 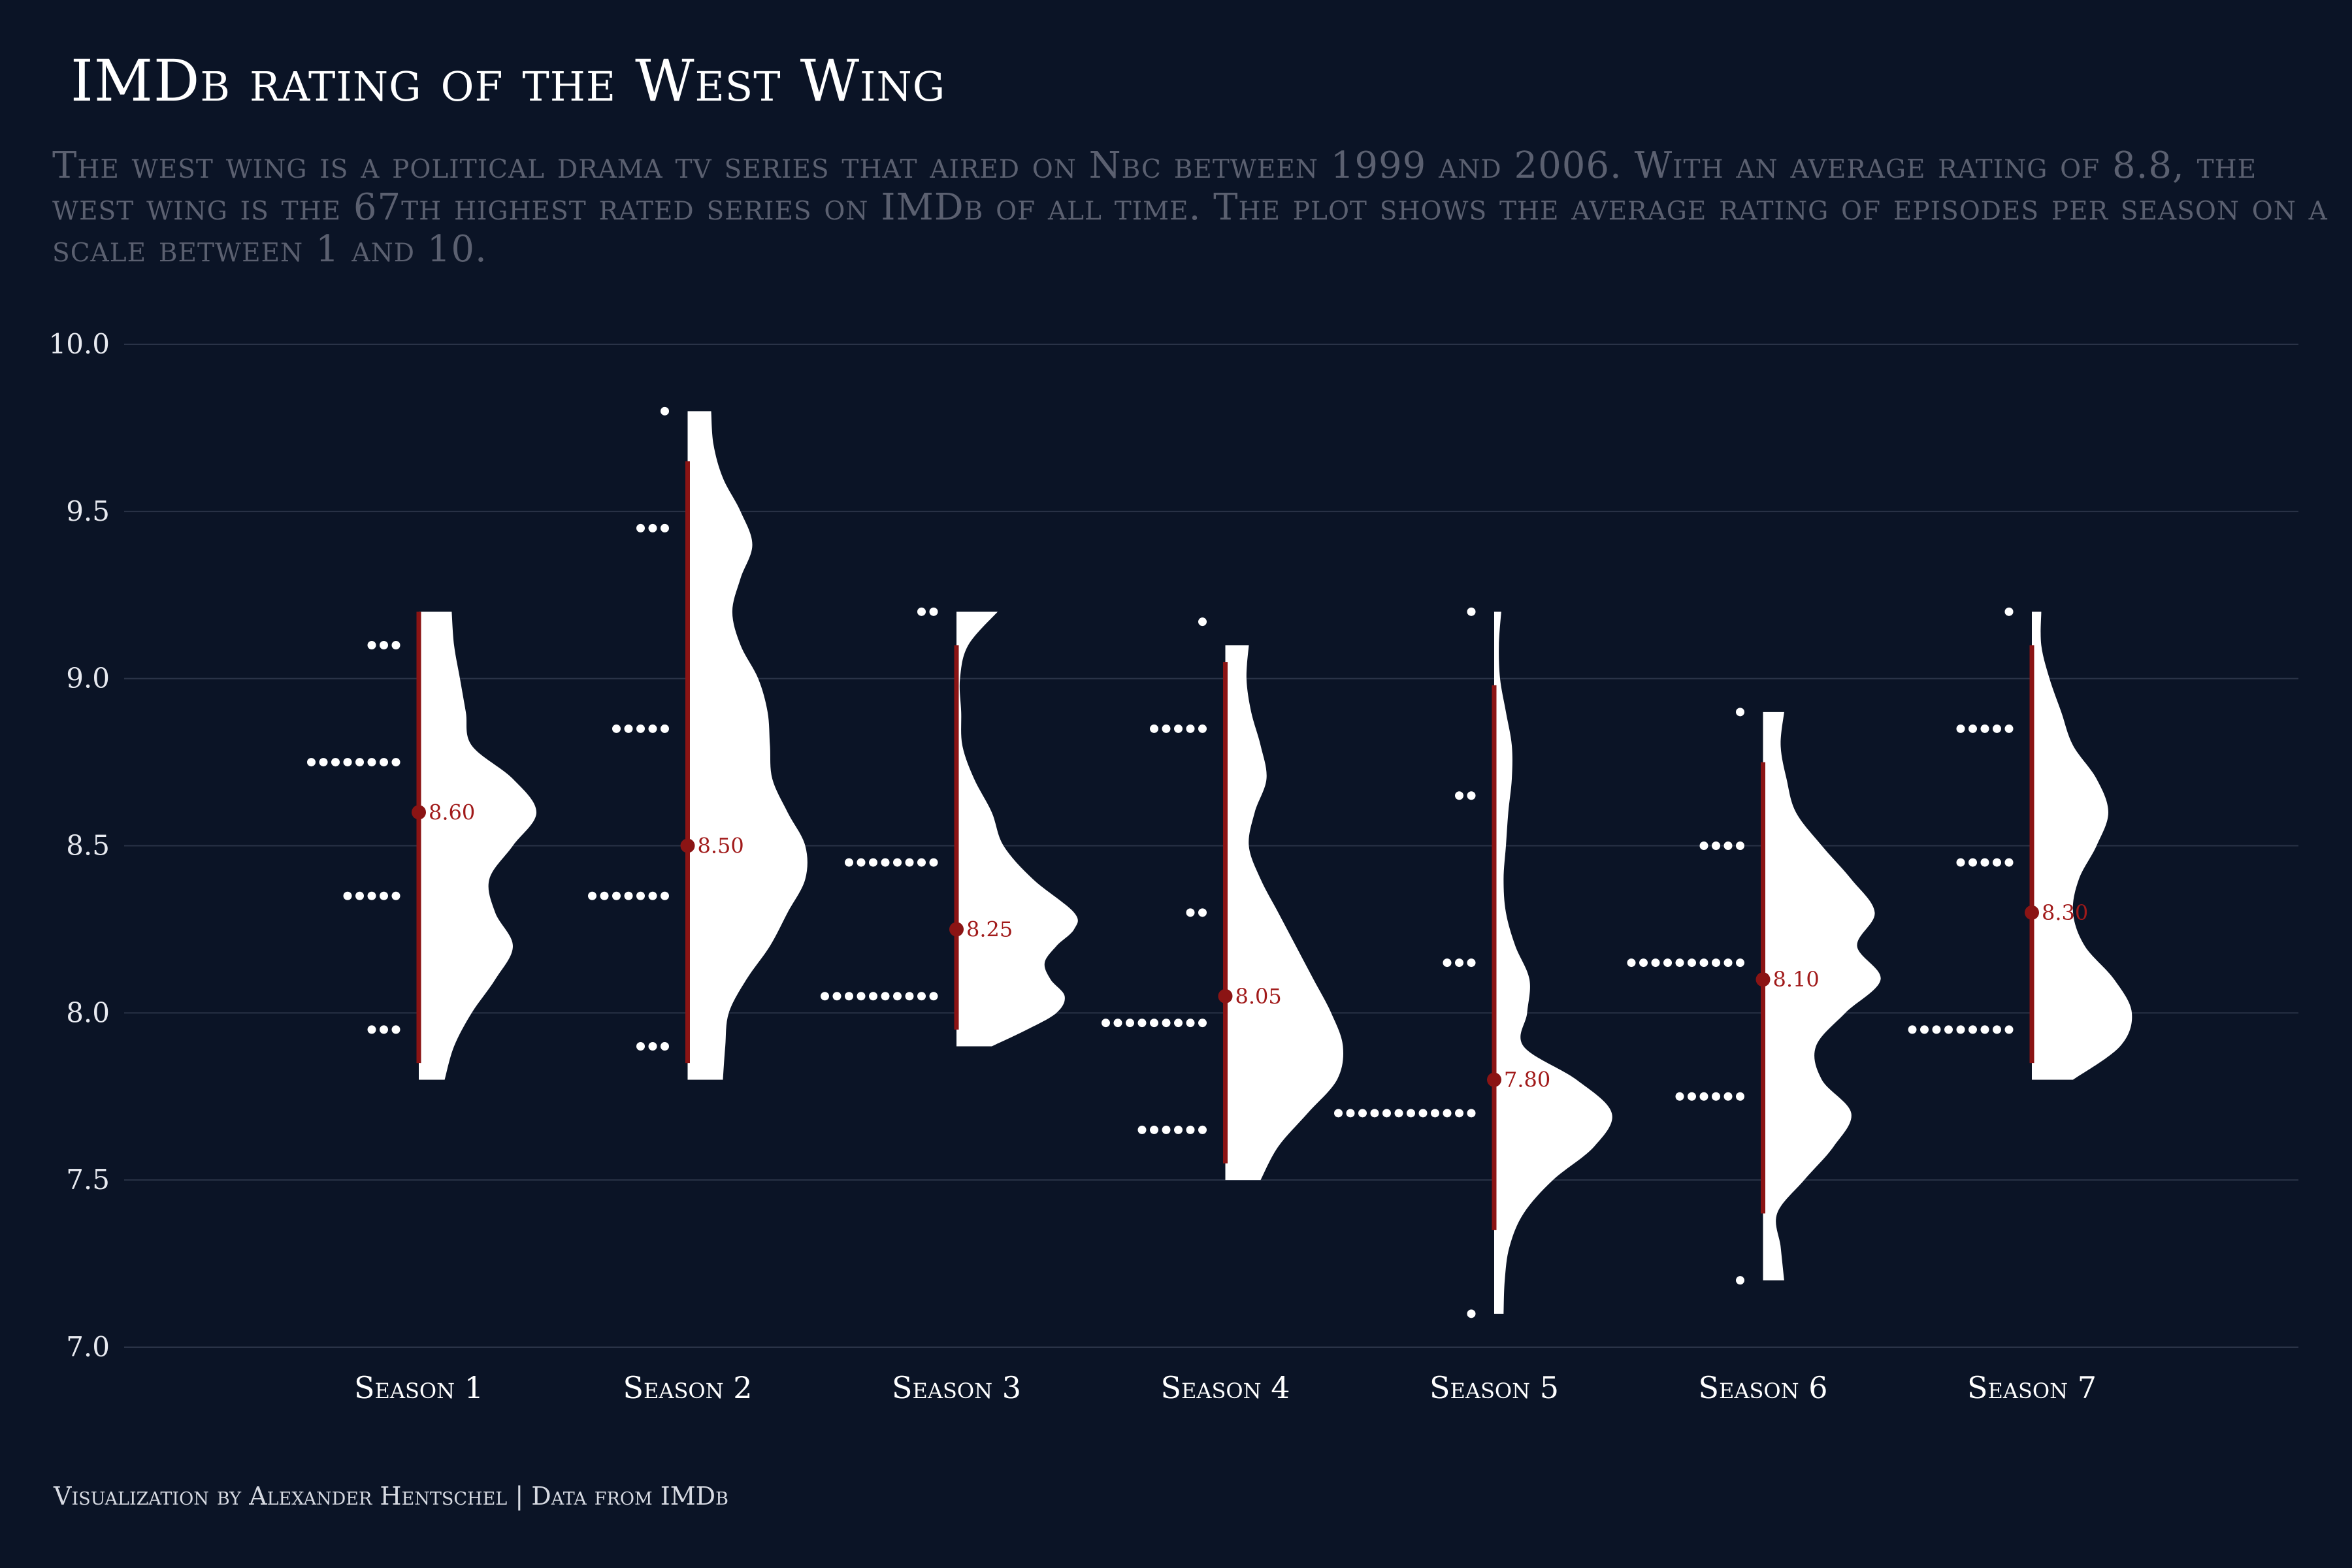 I want to click on y-axis-ticks: 7.0 7.5 8.0 8.5 9.0 9.5 10.0, so click(x=79, y=845).